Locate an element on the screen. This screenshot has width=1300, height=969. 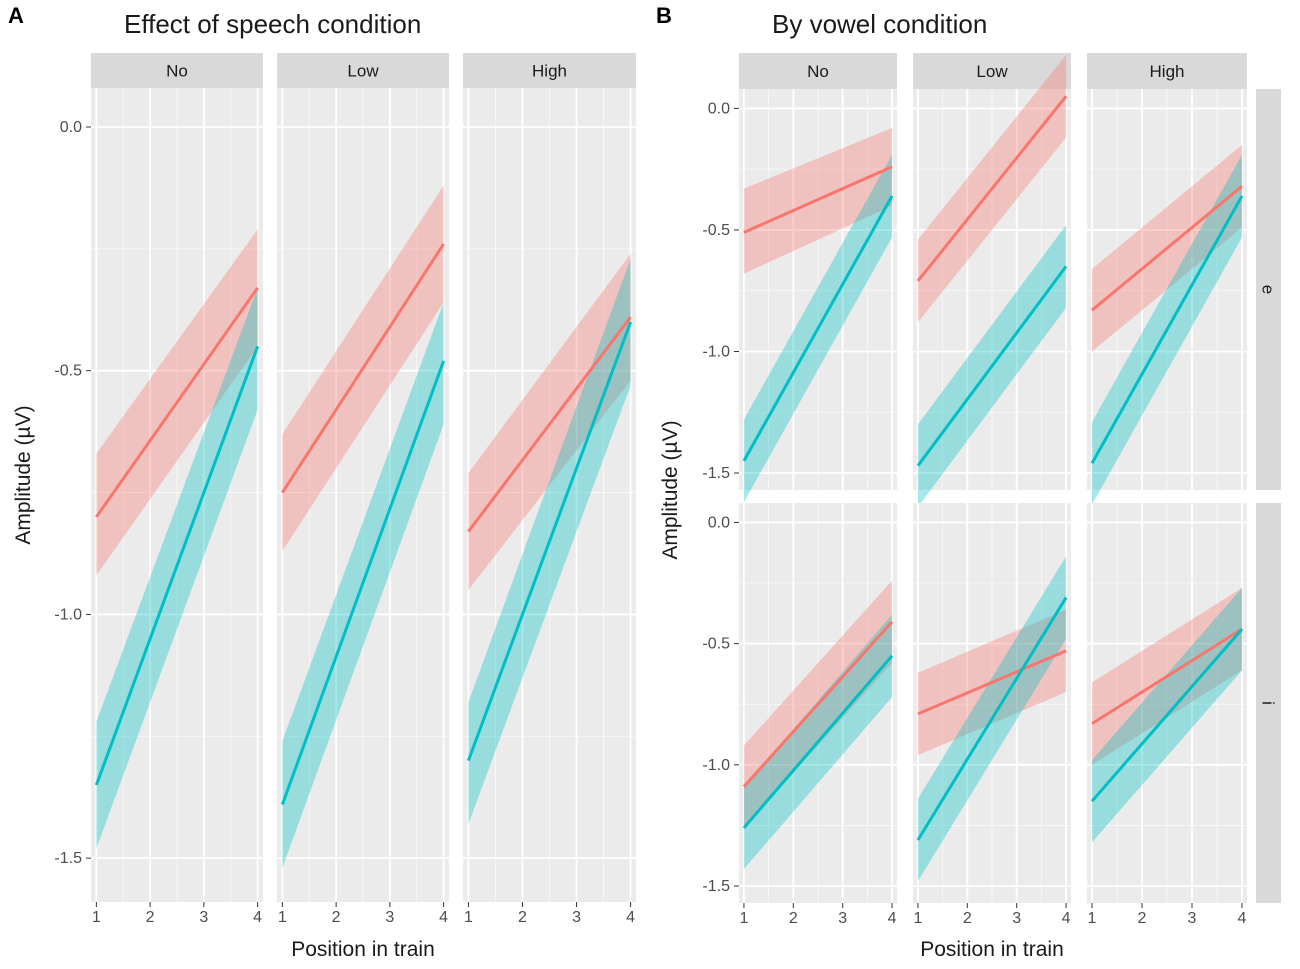
panel-a-no-facet is located at coordinates (177, 495).